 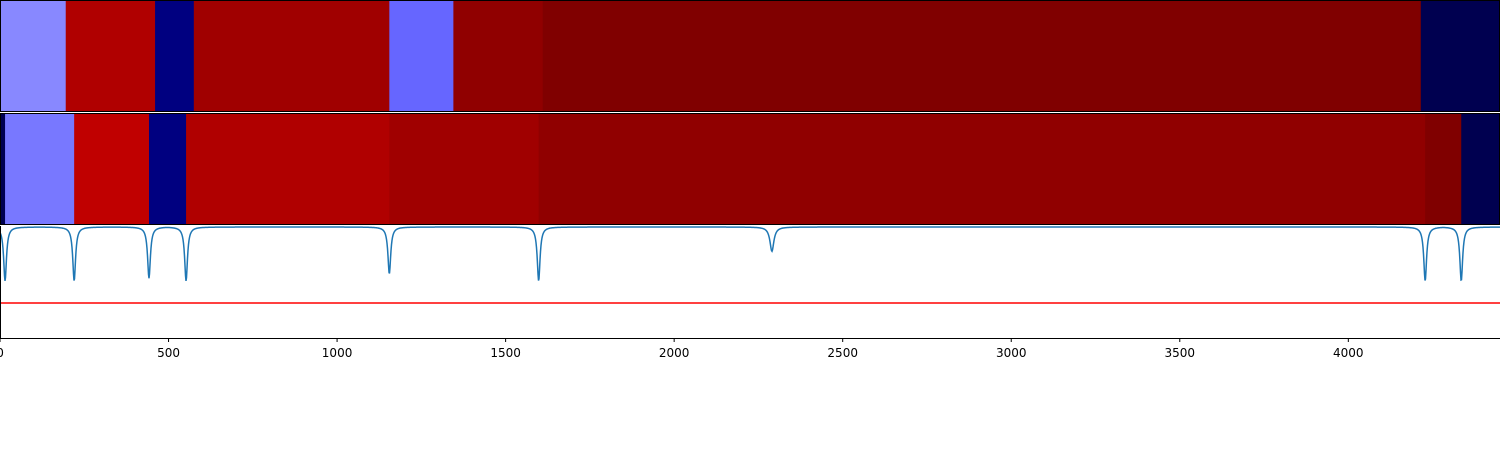 What do you see at coordinates (1011, 353) in the screenshot?
I see `x-tick-label: 3000` at bounding box center [1011, 353].